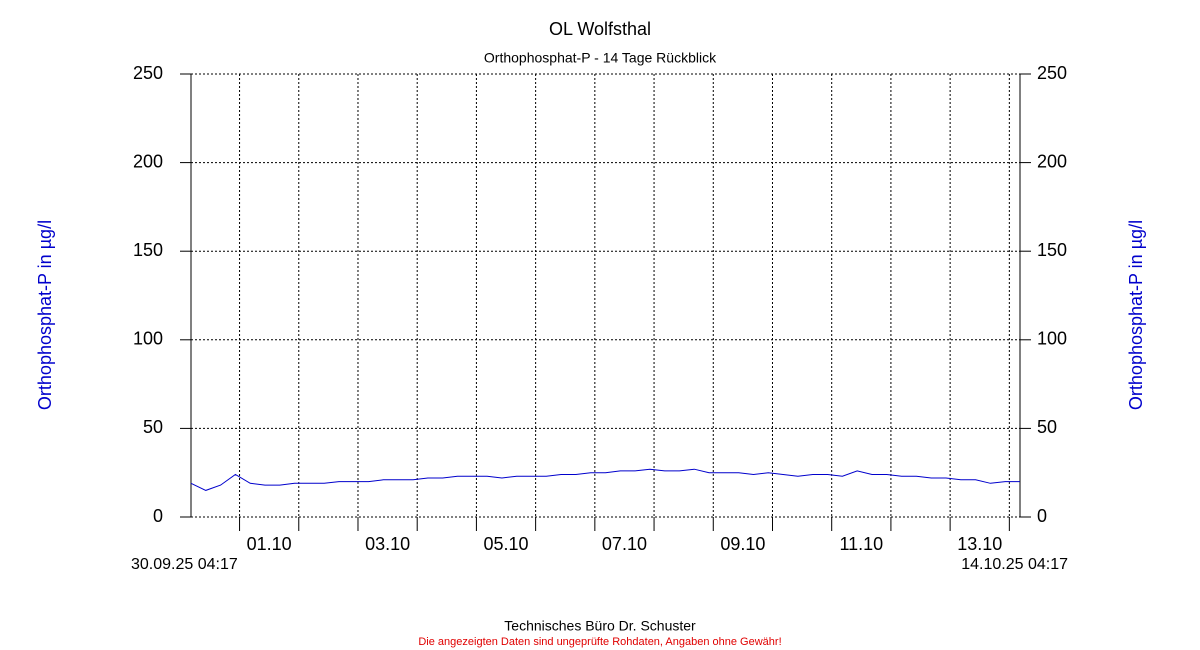 Image resolution: width=1200 pixels, height=650 pixels. What do you see at coordinates (148, 161) in the screenshot?
I see `y-tick-label: 200` at bounding box center [148, 161].